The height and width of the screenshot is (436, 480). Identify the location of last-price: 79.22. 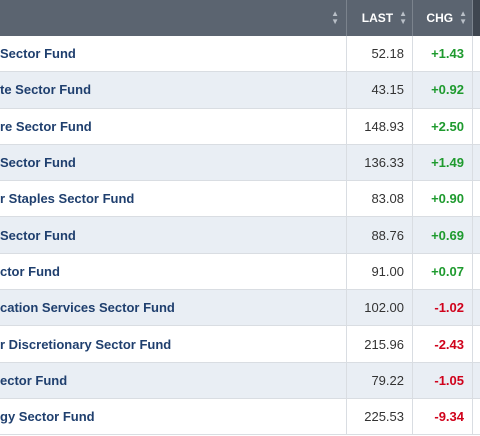
(379, 380).